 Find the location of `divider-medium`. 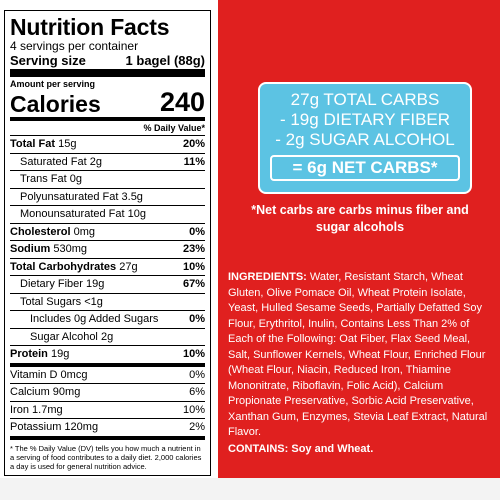

divider-medium is located at coordinates (107, 119).